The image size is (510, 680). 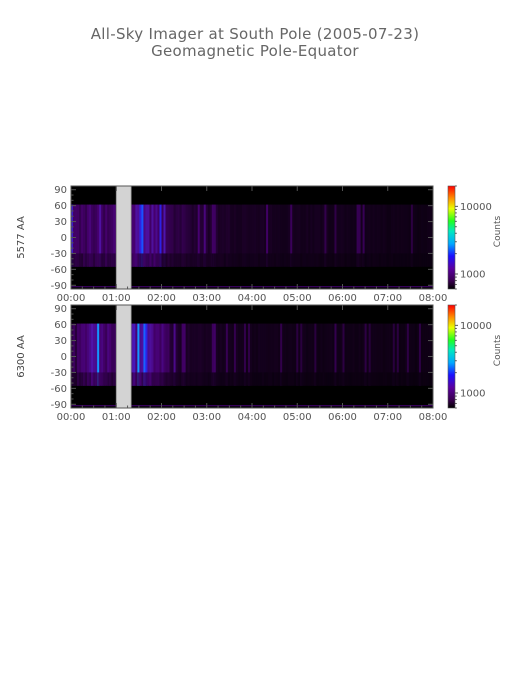 I want to click on colorbar-label: Counts, so click(x=498, y=231).